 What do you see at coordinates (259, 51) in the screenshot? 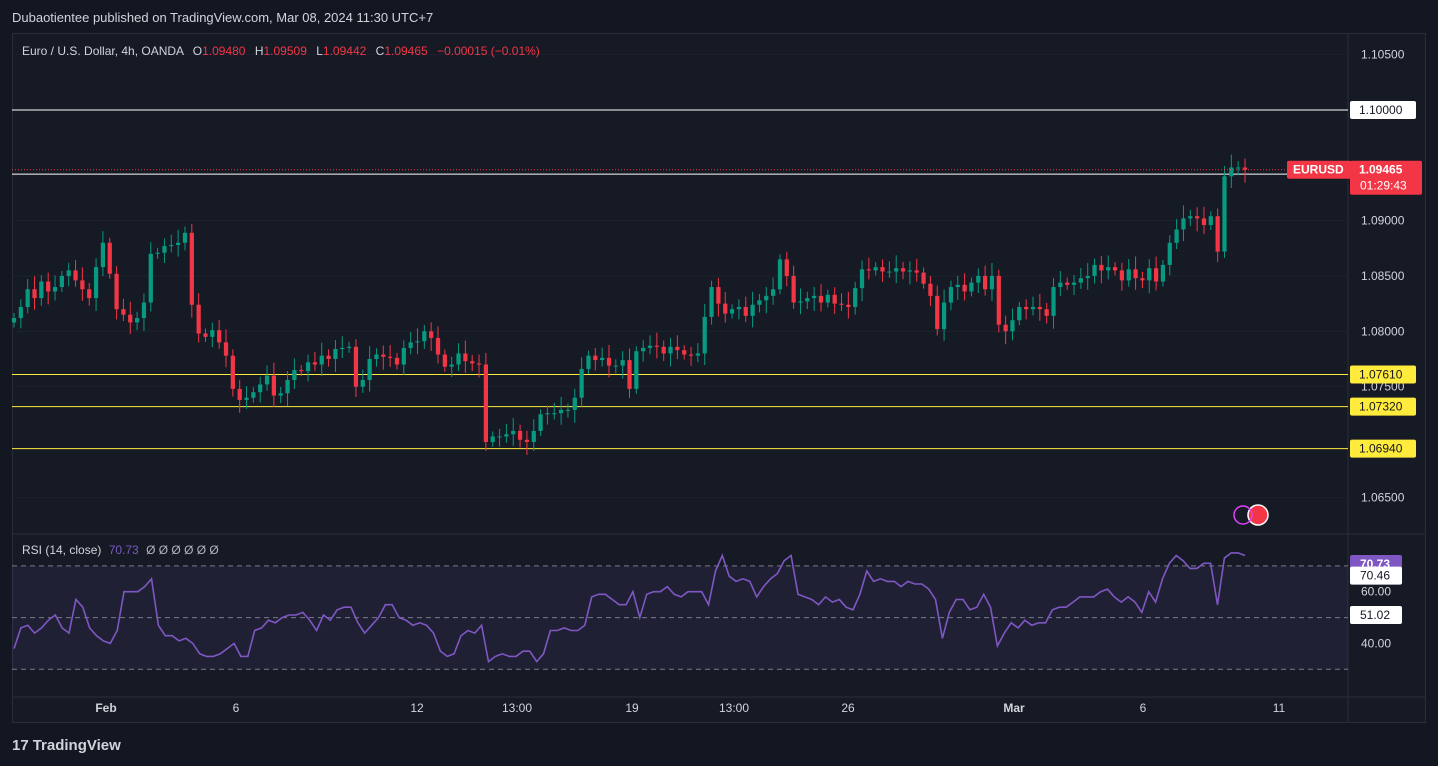
I see `high-label: H` at bounding box center [259, 51].